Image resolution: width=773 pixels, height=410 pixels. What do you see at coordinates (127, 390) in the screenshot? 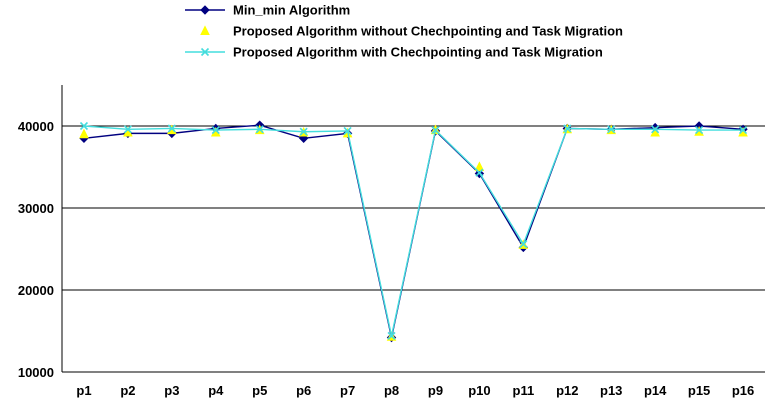
I see `x-tick-label: p2` at bounding box center [127, 390].